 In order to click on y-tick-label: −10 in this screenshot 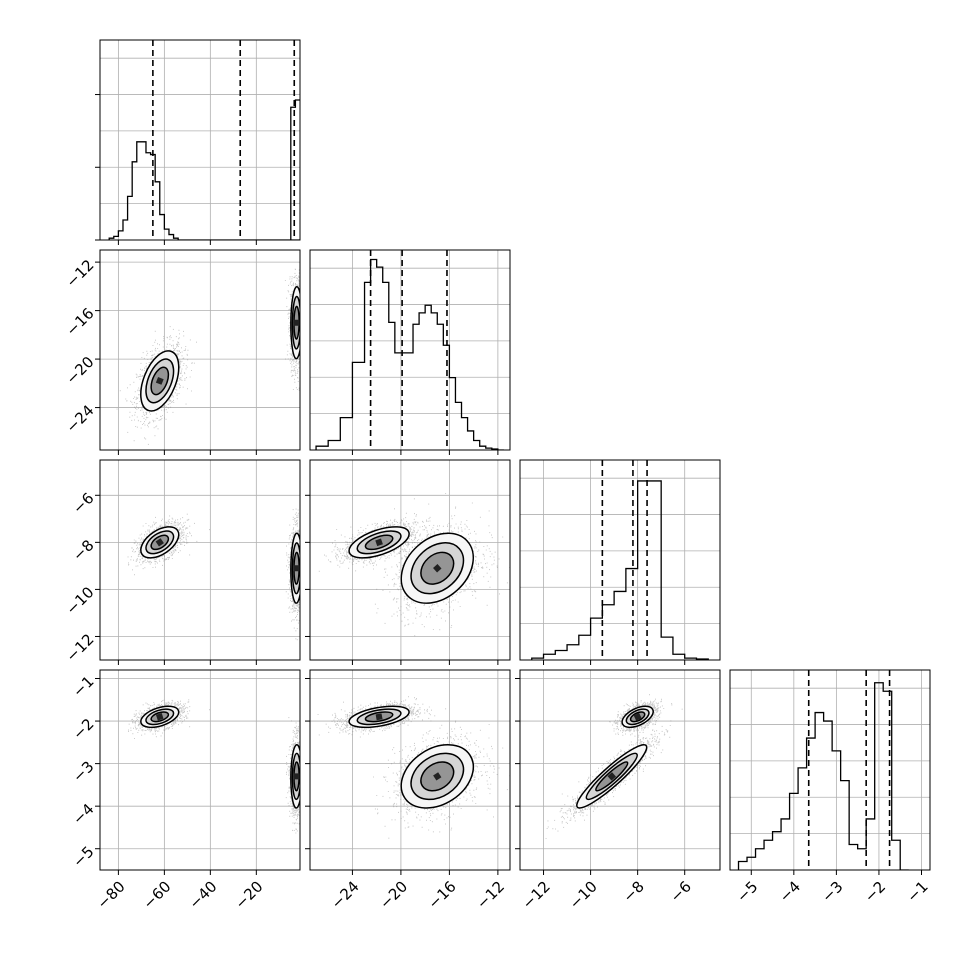, I will do `click(79, 600)`.